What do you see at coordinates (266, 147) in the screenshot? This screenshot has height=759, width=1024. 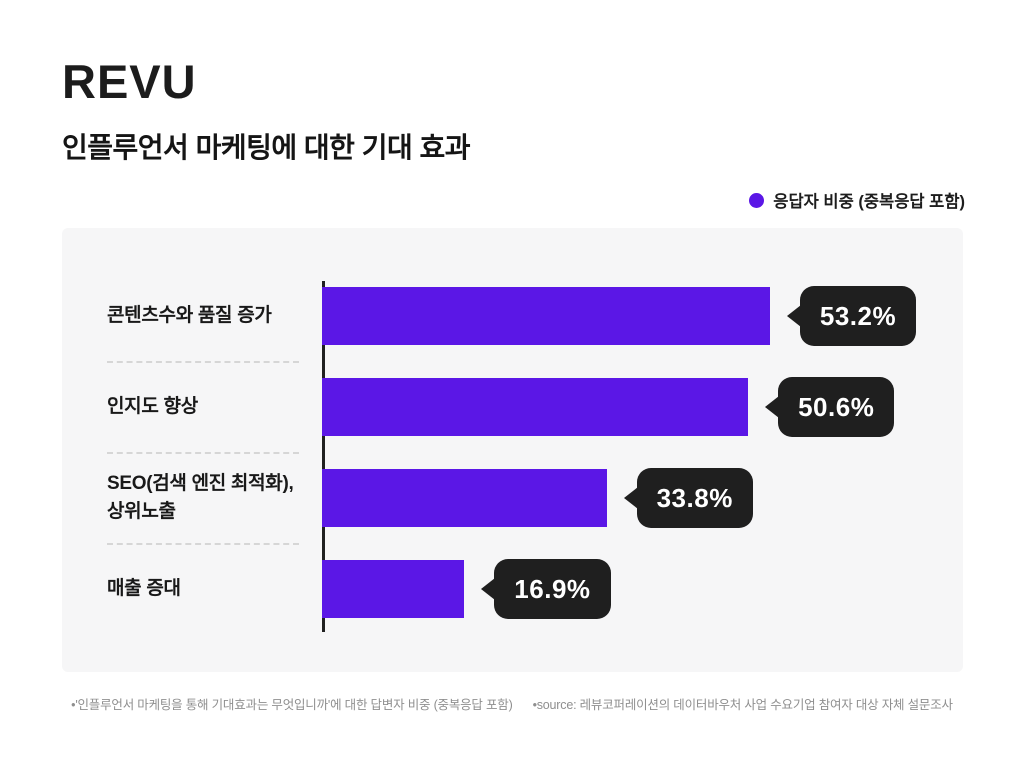 I see `page-title: 인플루언서 마케팅에 대한 기대 효과` at bounding box center [266, 147].